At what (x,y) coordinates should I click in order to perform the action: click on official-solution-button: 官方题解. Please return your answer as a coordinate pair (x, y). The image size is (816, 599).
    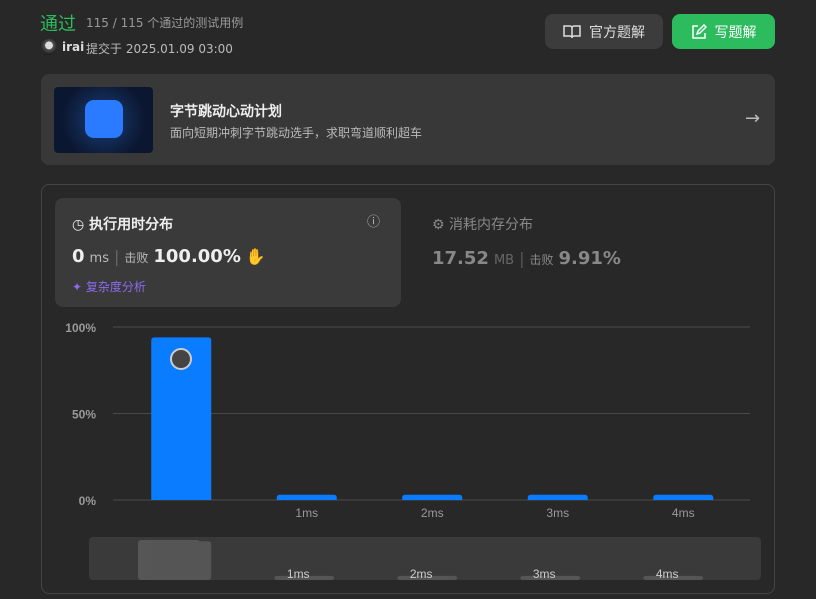
    Looking at the image, I should click on (604, 31).